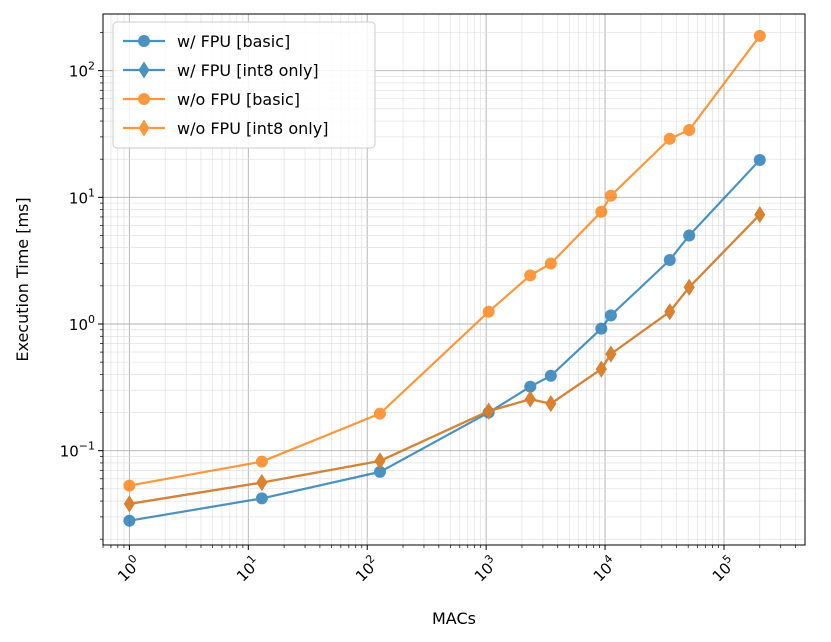 The width and height of the screenshot is (831, 642). What do you see at coordinates (82, 196) in the screenshot?
I see `y-tick-label: 10¹` at bounding box center [82, 196].